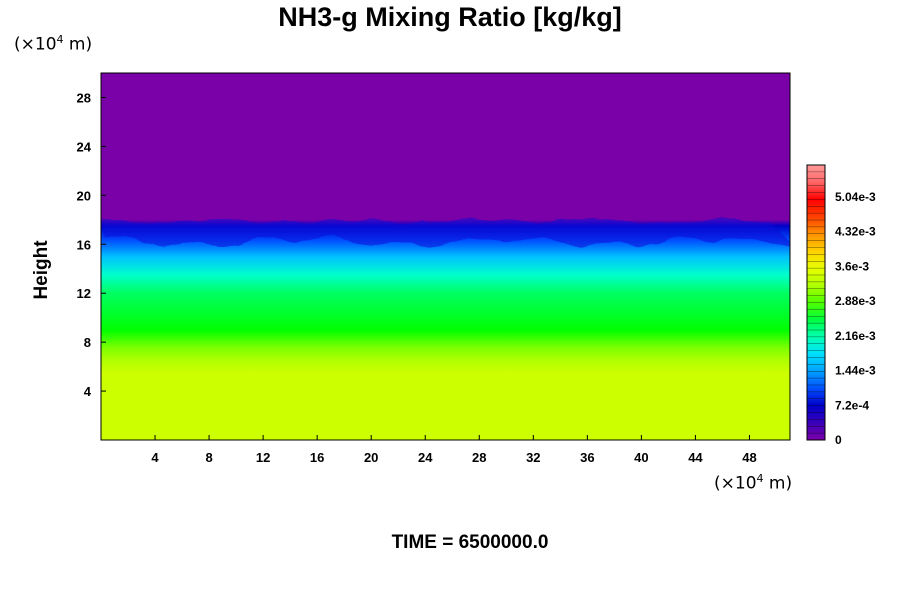 Image resolution: width=900 pixels, height=600 pixels. What do you see at coordinates (470, 542) in the screenshot?
I see `time-label: TIME = 6500000.0` at bounding box center [470, 542].